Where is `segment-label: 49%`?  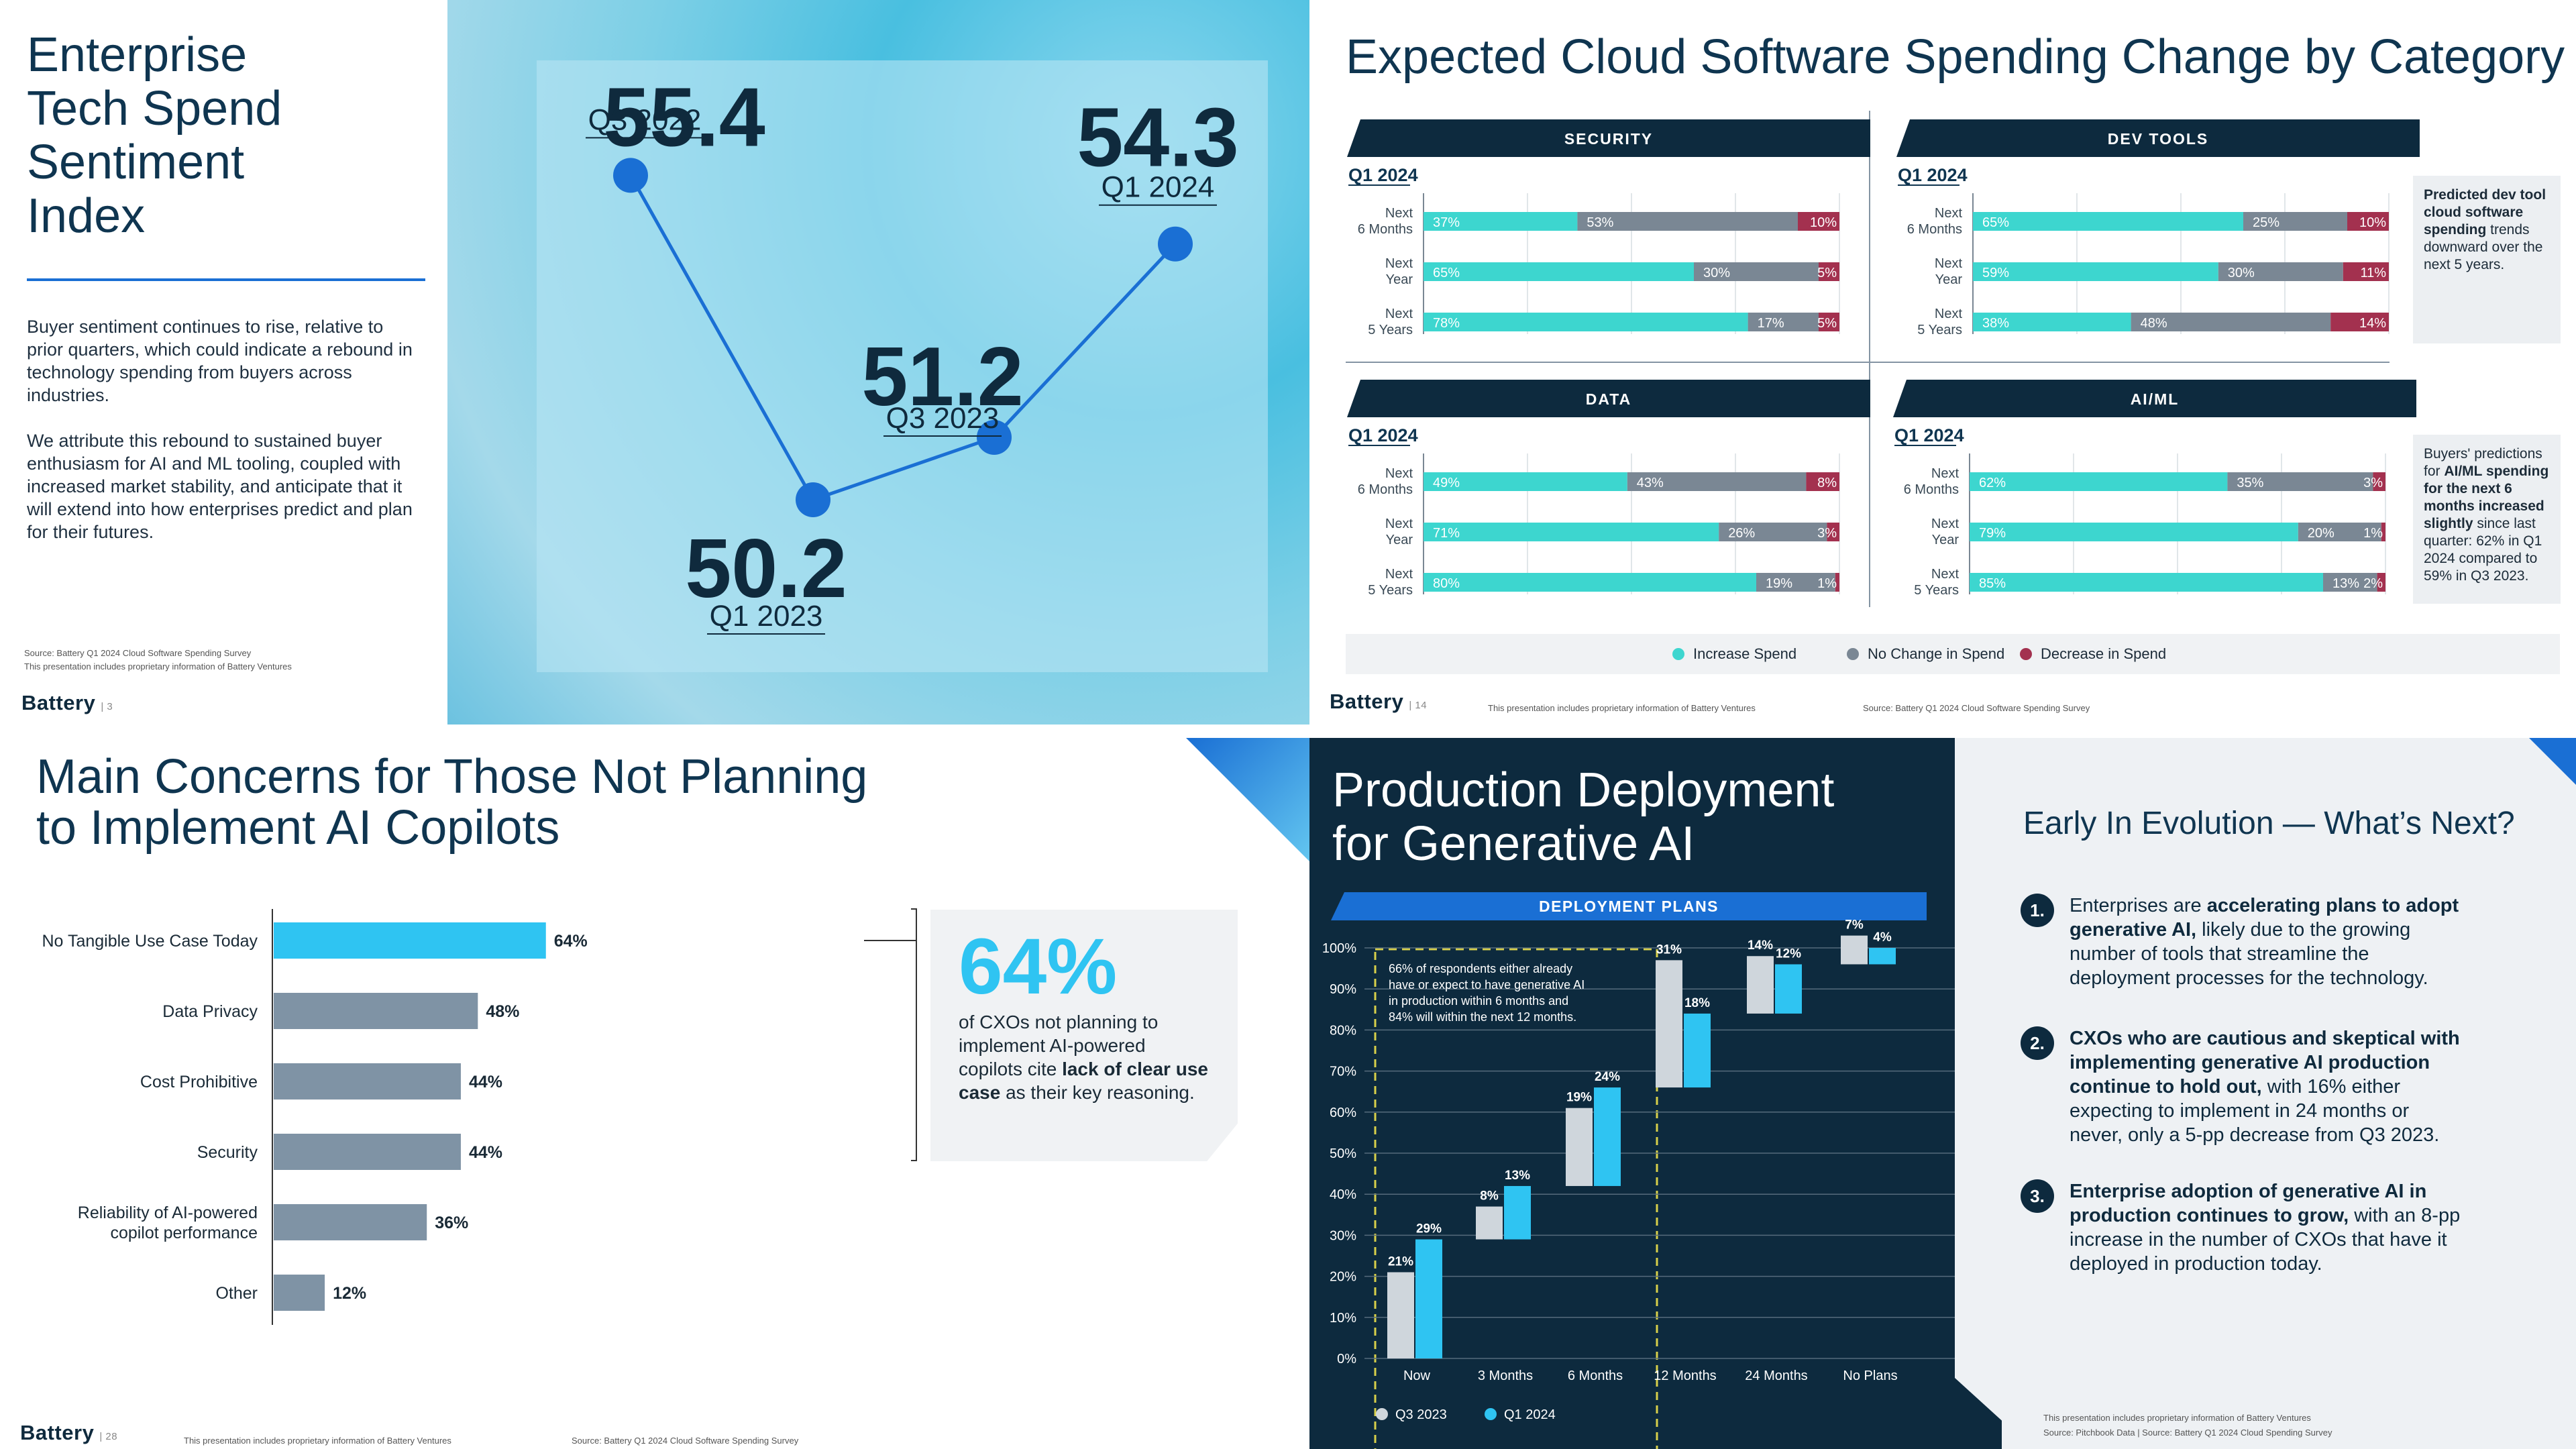 segment-label: 49% is located at coordinates (1446, 483).